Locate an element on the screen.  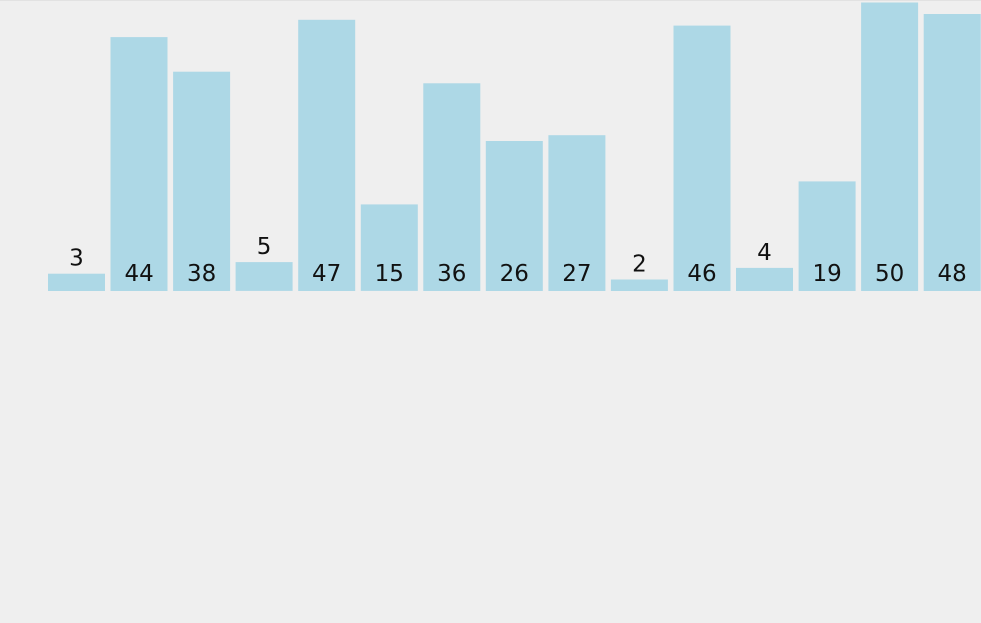
bar-label-4: 47 is located at coordinates (326, 274).